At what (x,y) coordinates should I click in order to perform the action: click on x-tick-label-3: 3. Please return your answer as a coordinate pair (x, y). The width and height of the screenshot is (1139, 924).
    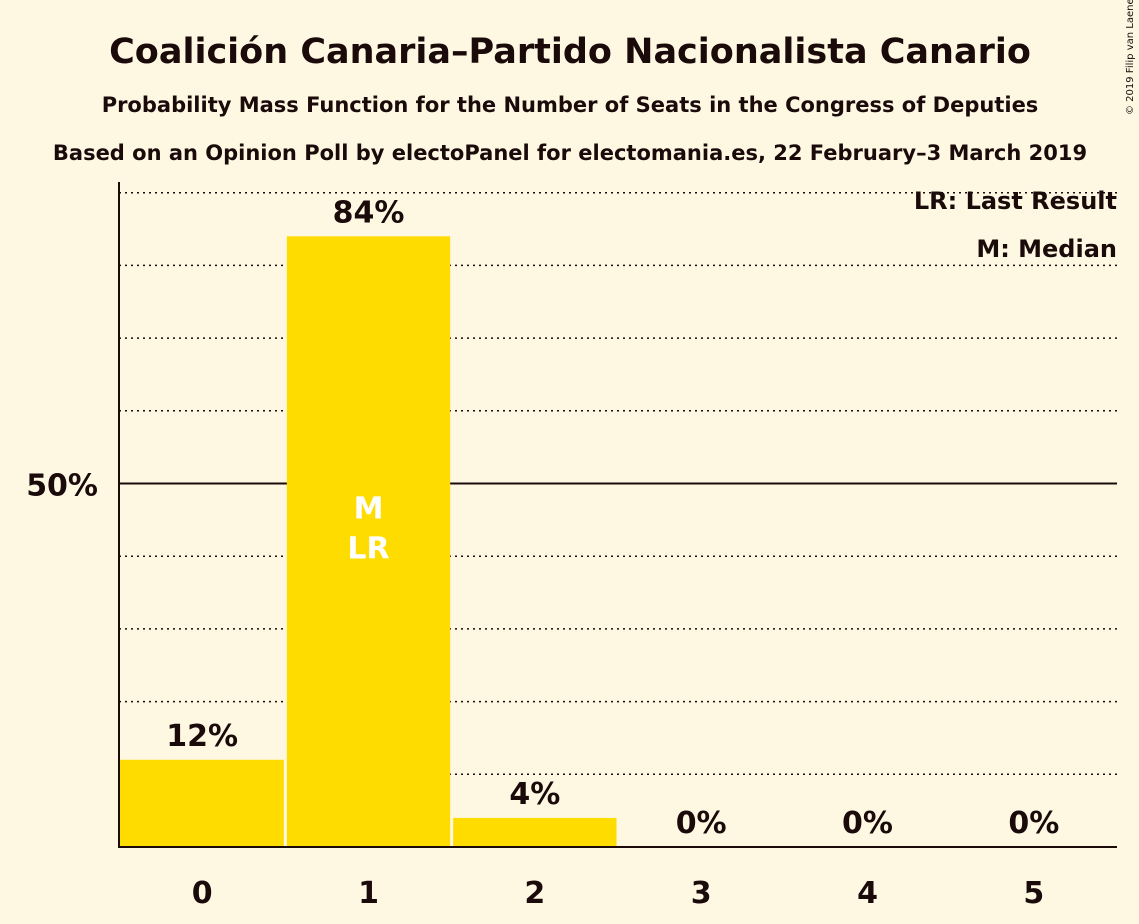
    Looking at the image, I should click on (701, 893).